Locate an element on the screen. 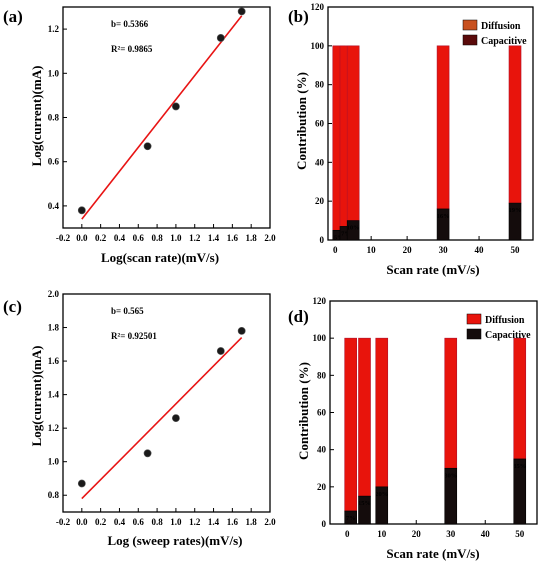  y-tick-label: 1.6 is located at coordinates (54, 361).